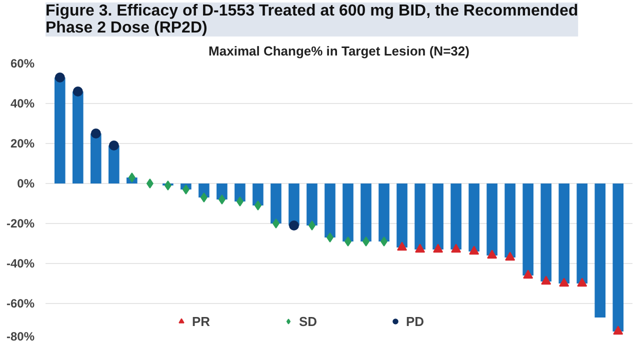 This screenshot has width=640, height=343. I want to click on y-tick-label: -80%, so click(20, 336).